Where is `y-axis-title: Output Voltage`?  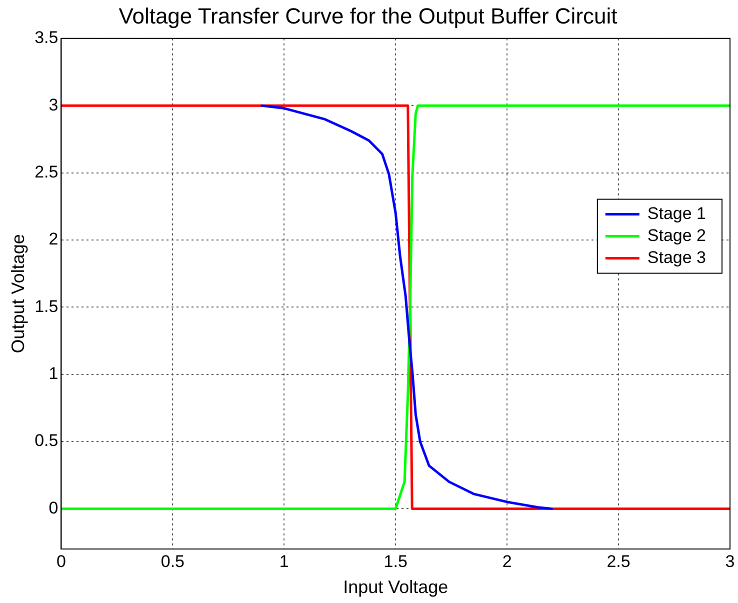
y-axis-title: Output Voltage is located at coordinates (18, 294).